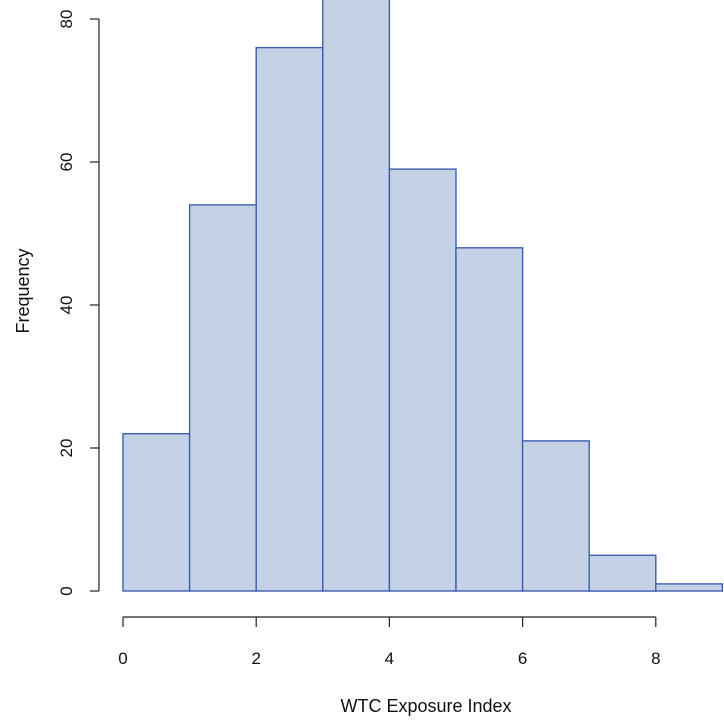  I want to click on y-axis-title: Frequency, so click(23, 290).